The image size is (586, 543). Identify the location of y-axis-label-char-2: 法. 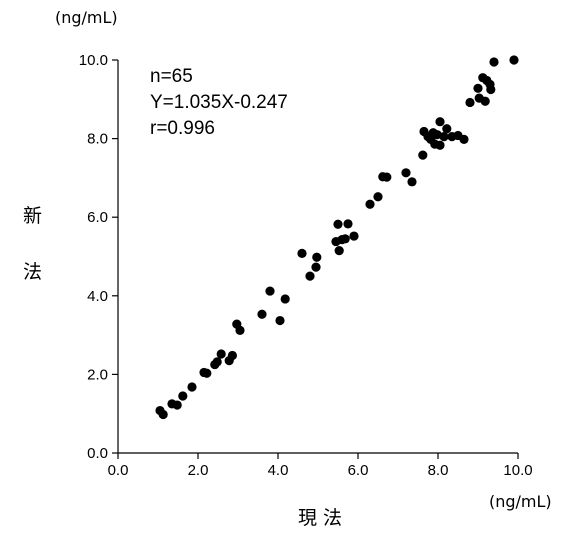
(32, 272).